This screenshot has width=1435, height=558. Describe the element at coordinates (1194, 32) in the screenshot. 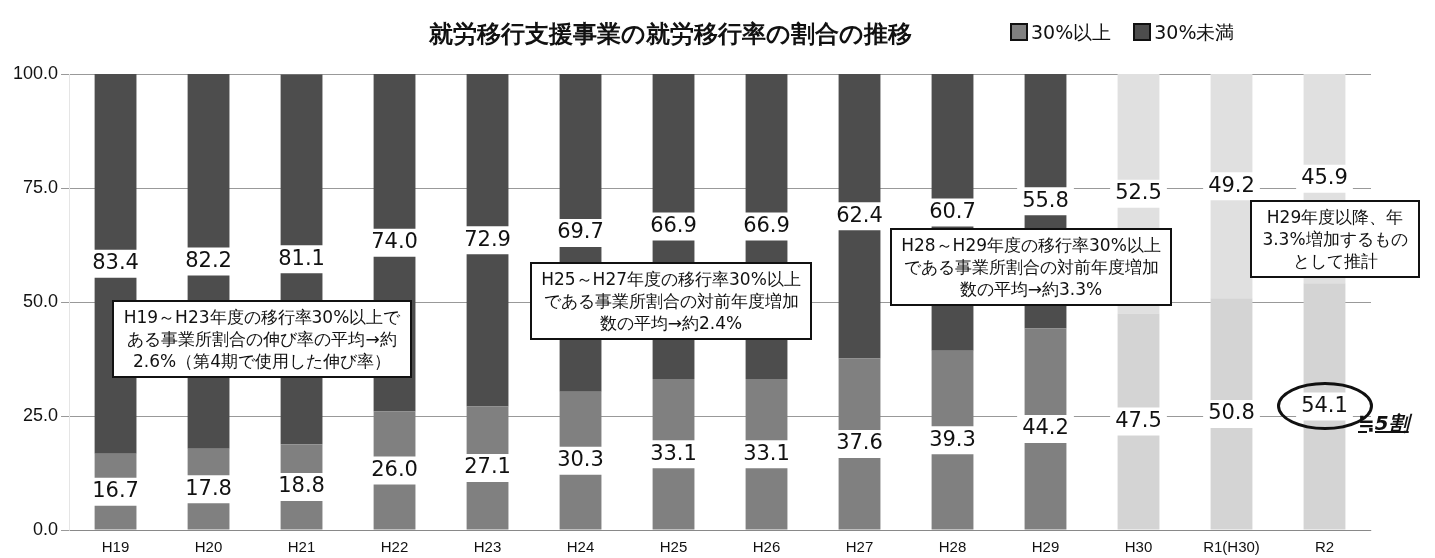

I see `legend-label: 30%未満` at that location.